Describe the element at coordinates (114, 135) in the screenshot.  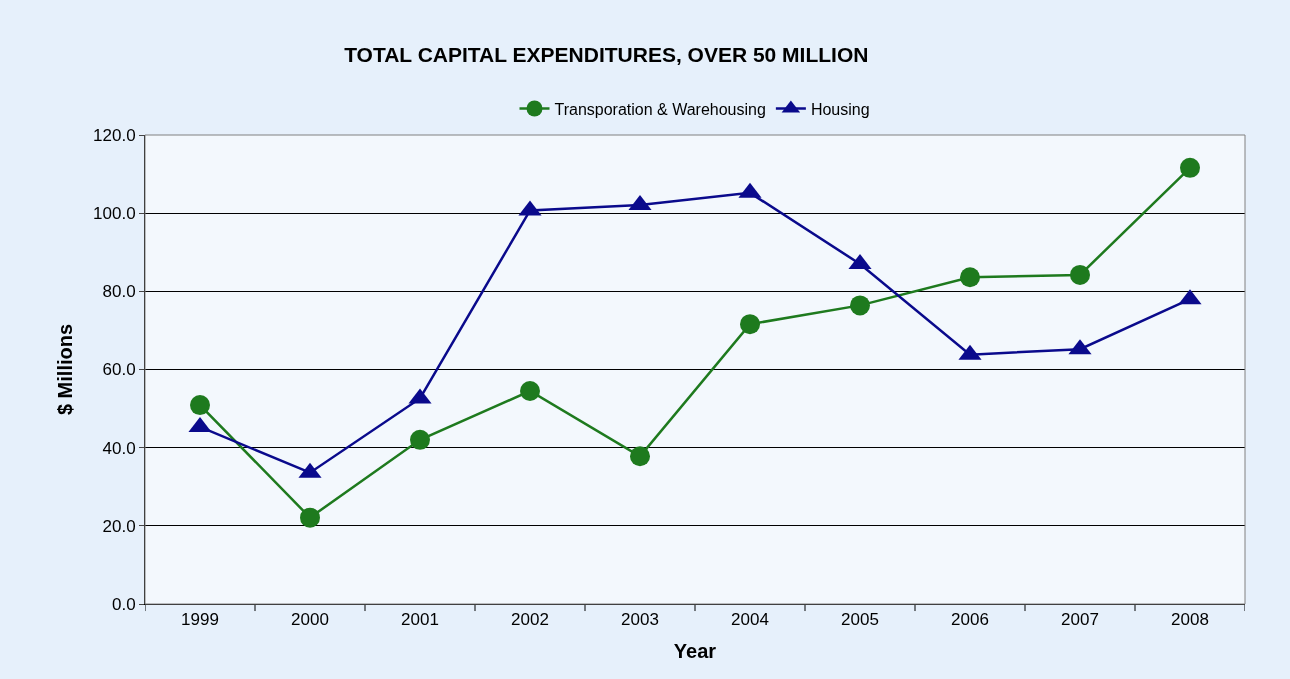
I see `y-tick-label: 120.0` at that location.